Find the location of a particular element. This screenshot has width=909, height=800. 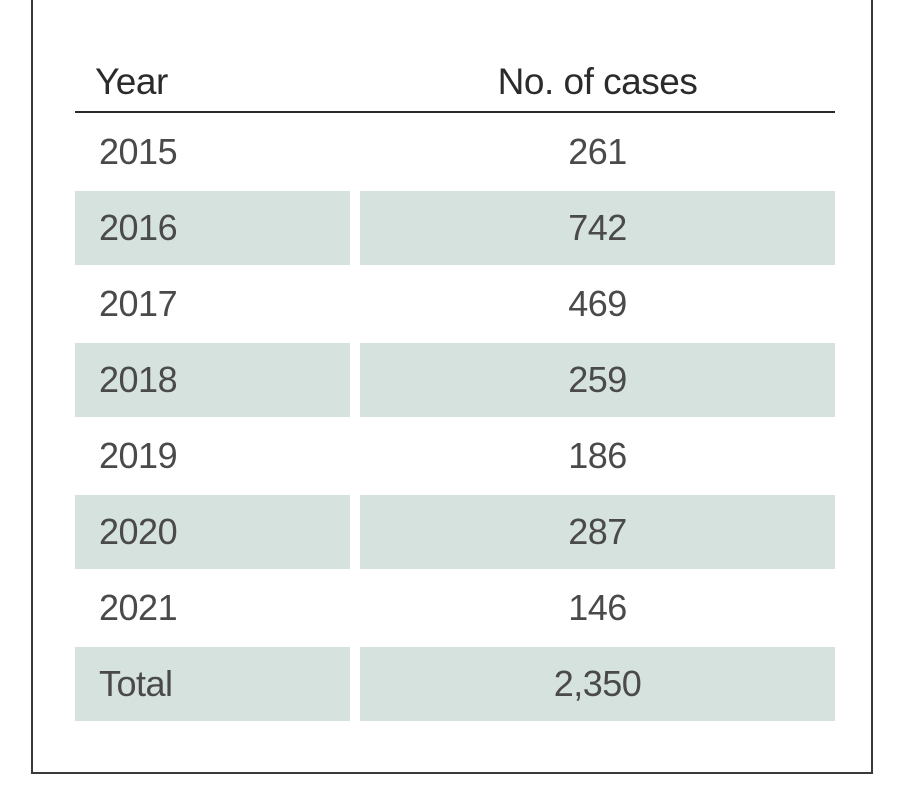

cell-cases: 259 is located at coordinates (597, 380).